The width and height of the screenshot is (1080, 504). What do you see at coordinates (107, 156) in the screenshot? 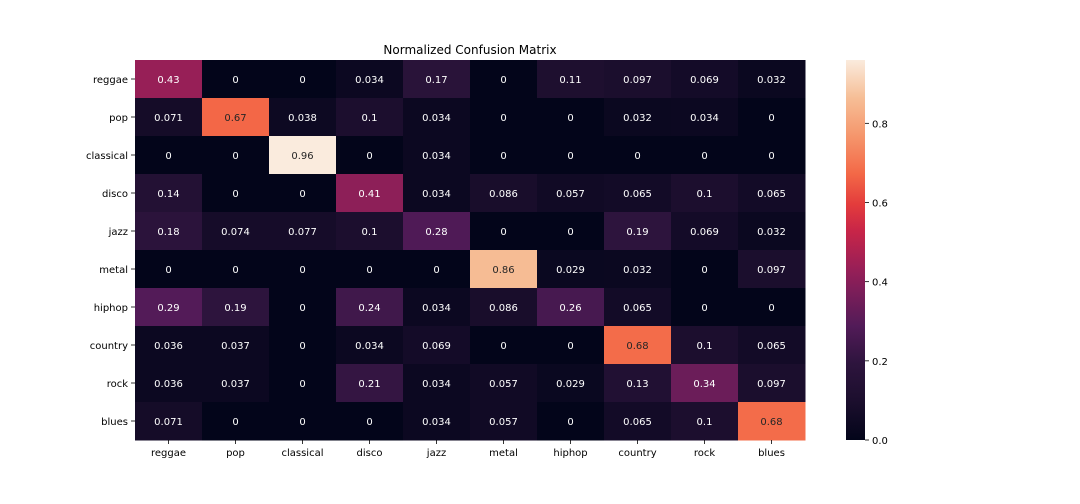
I see `y-tick-label: classical` at bounding box center [107, 156].